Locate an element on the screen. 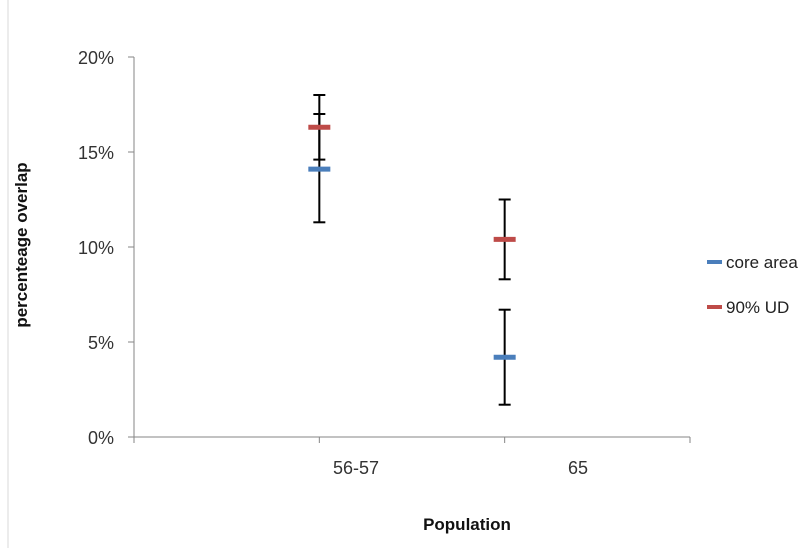 The image size is (799, 548). x-tick-labels: 56-57 65 is located at coordinates (460, 468).